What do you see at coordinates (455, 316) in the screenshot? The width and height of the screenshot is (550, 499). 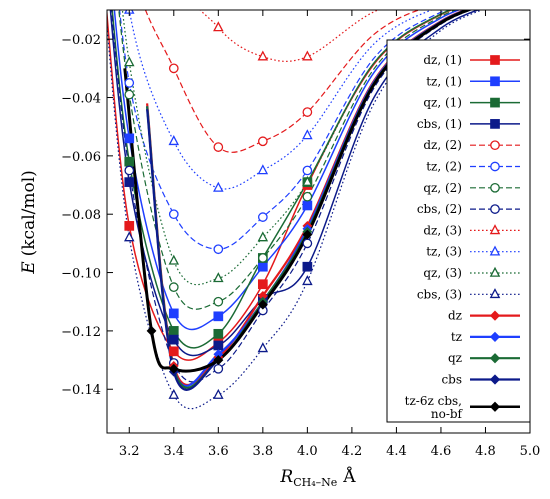 I see `legend-label: dz` at bounding box center [455, 316].